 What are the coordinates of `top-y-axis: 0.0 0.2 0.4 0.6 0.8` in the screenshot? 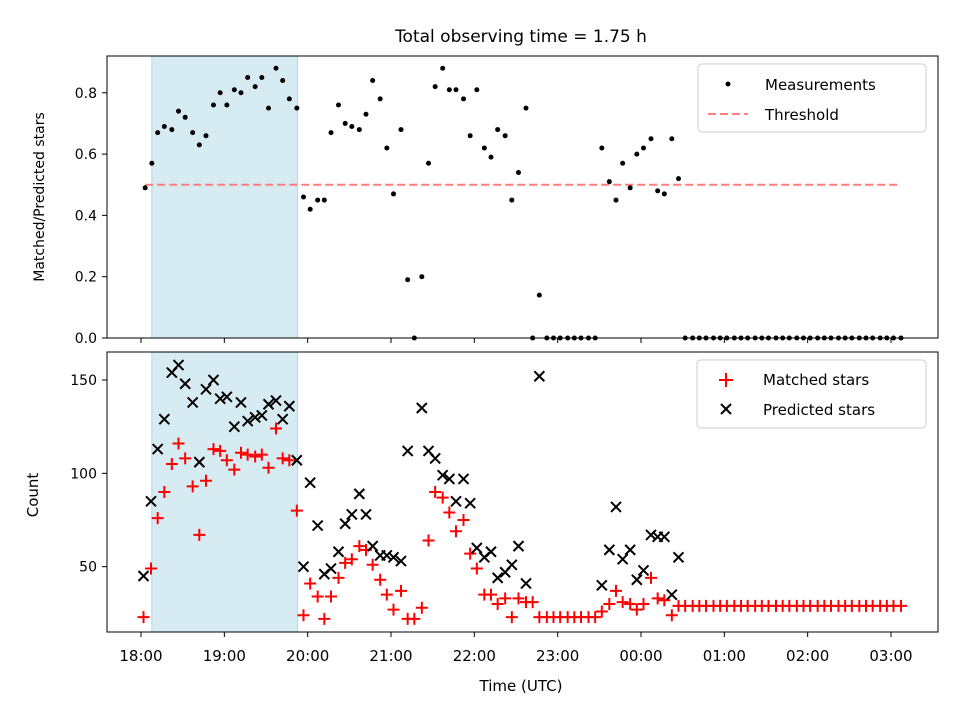 It's located at (91, 216).